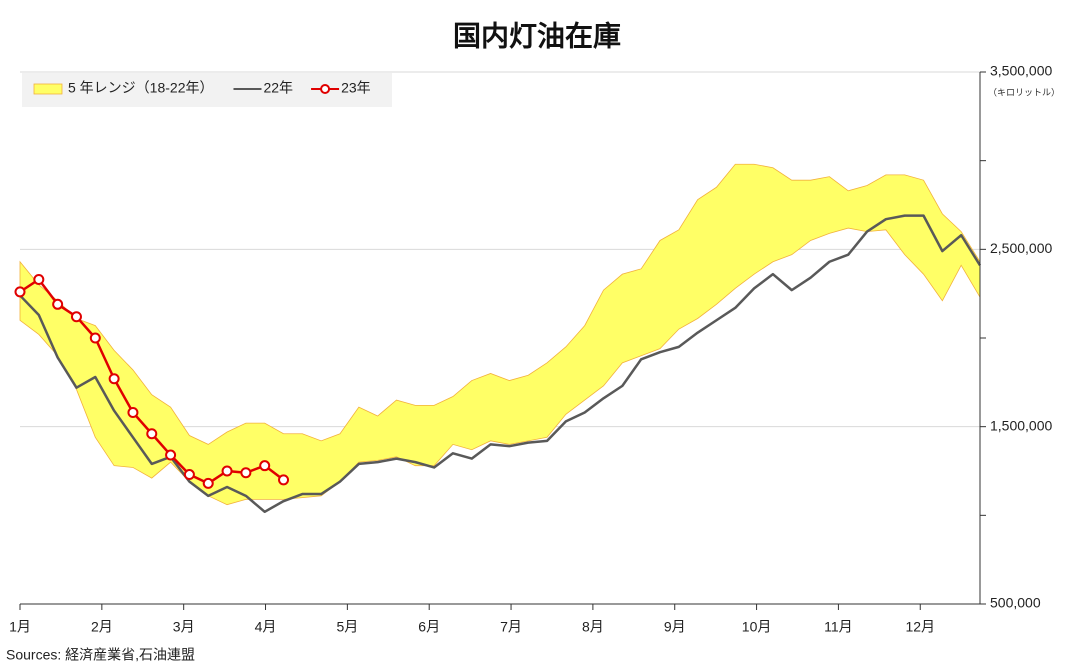  I want to click on source-note: Sources: 経済産業省,石油連盟, so click(100, 655).